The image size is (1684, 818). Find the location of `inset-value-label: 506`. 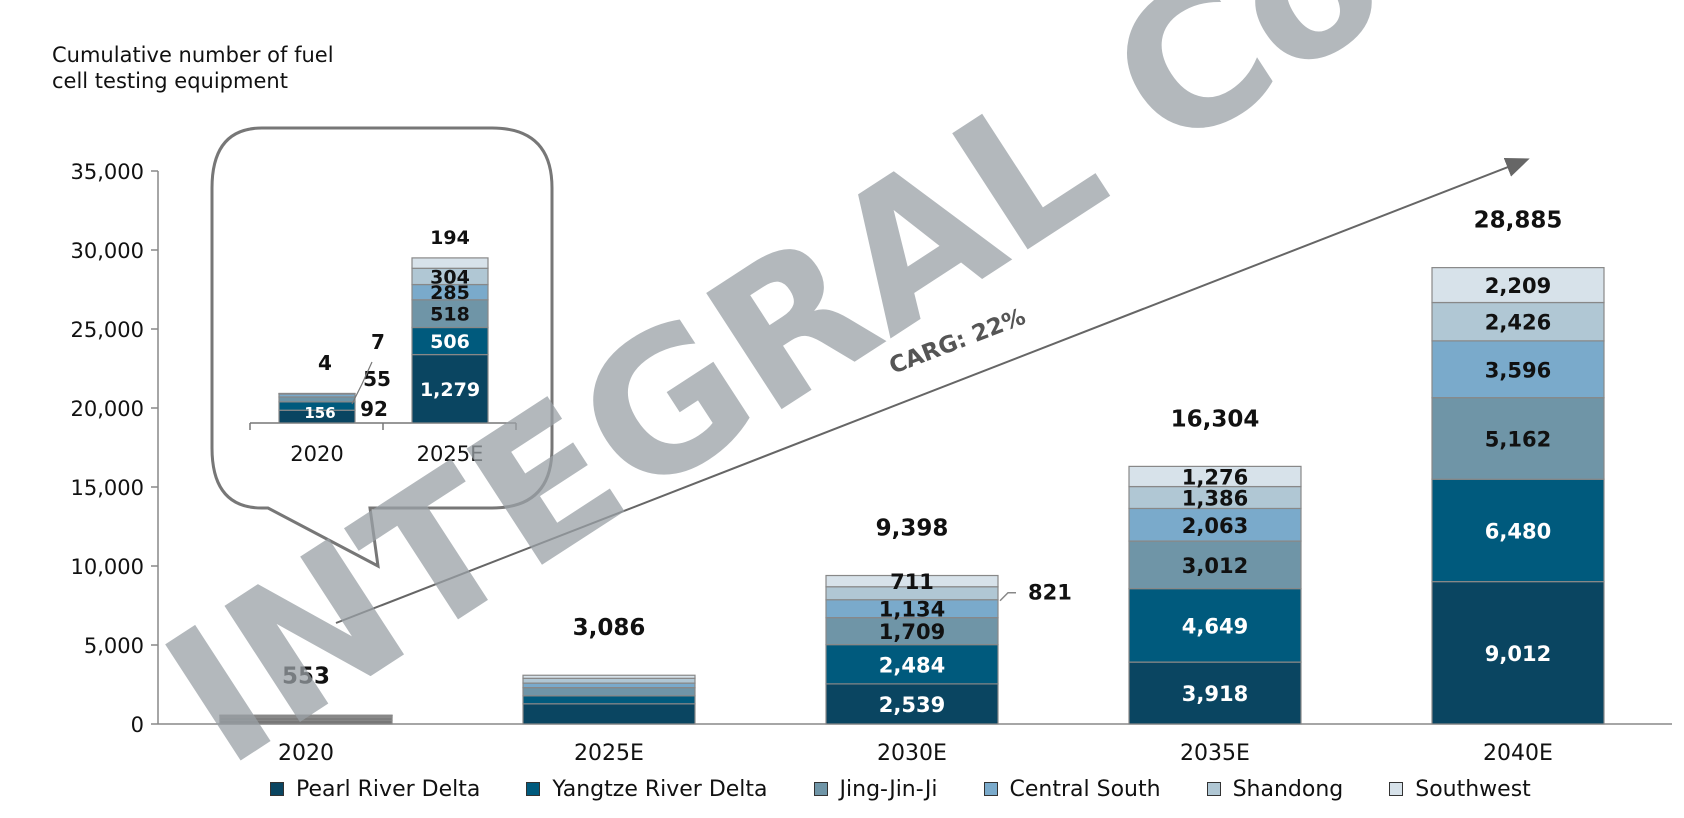

inset-value-label: 506 is located at coordinates (450, 342).